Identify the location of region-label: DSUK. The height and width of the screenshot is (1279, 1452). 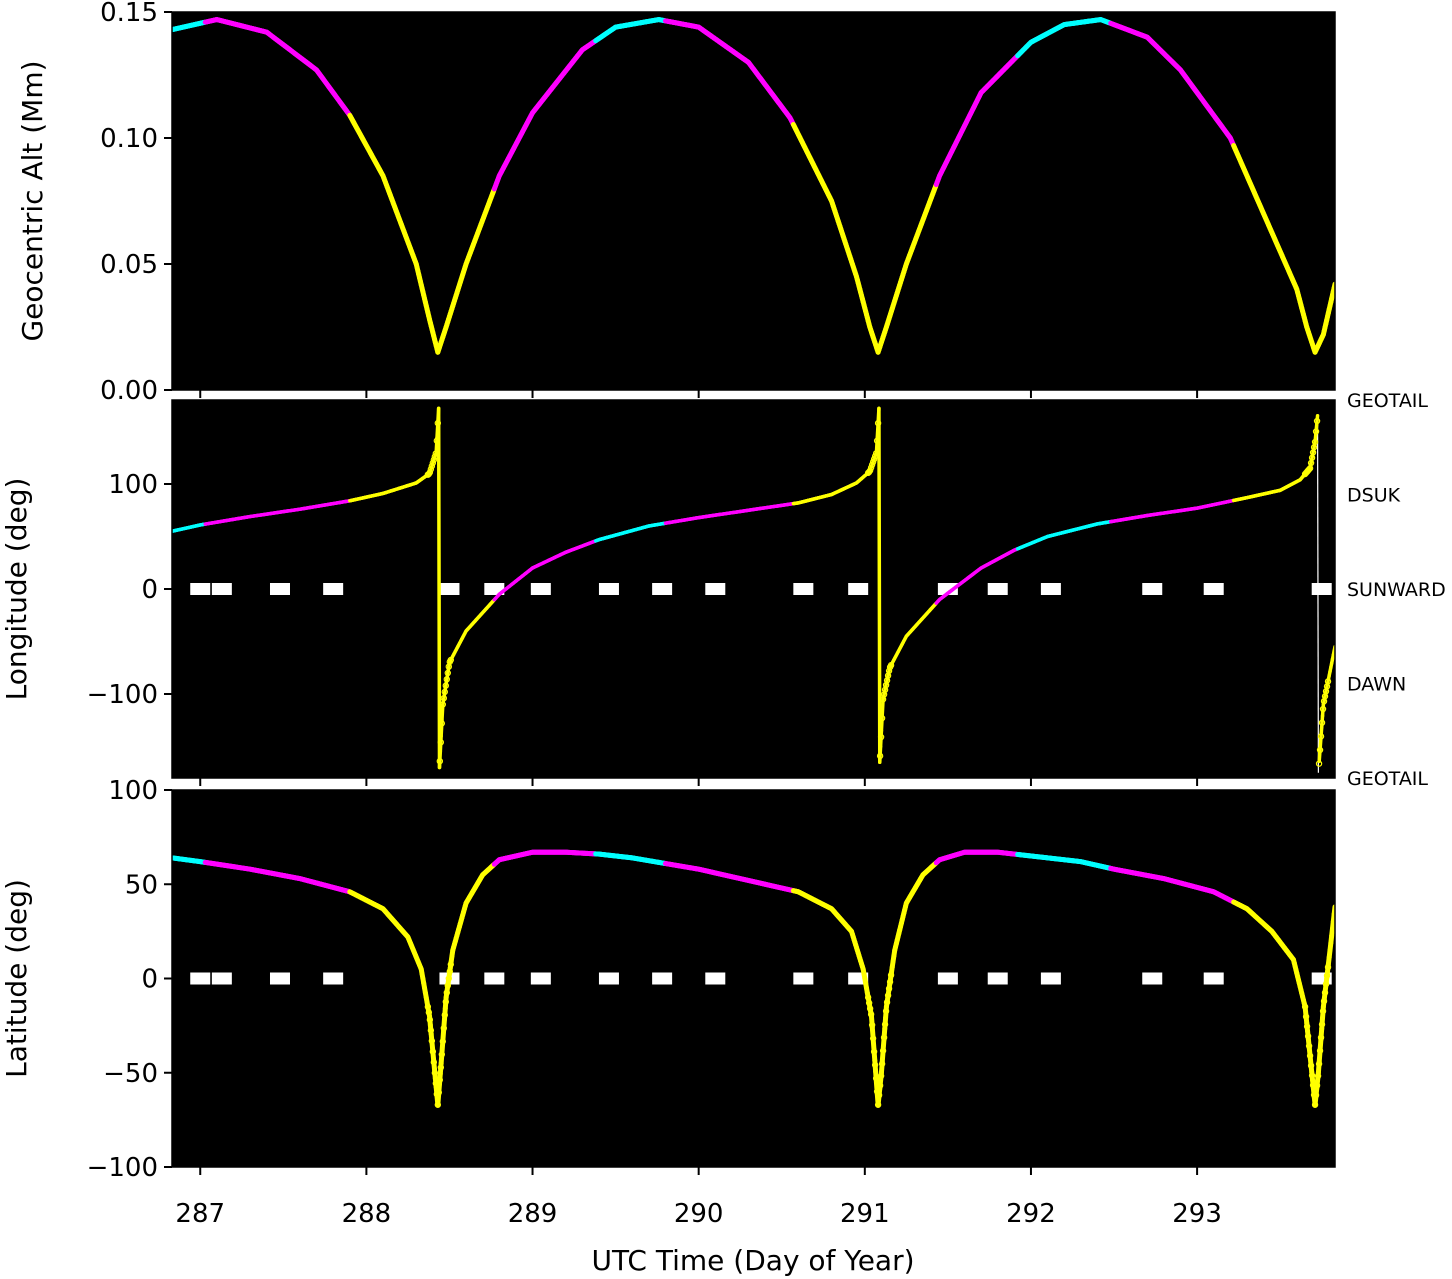
(1374, 496).